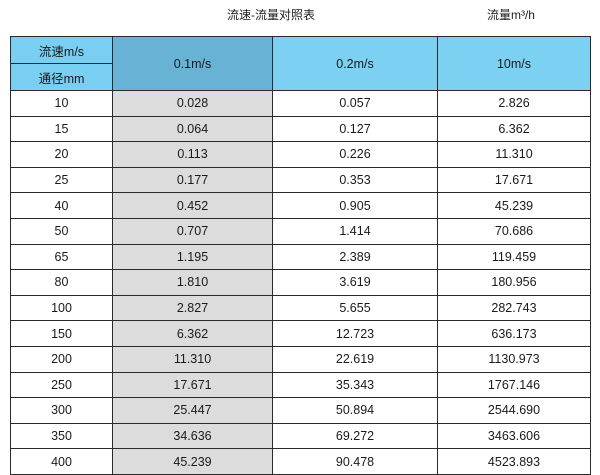  Describe the element at coordinates (61, 308) in the screenshot. I see `cell-diameter: 100` at that location.